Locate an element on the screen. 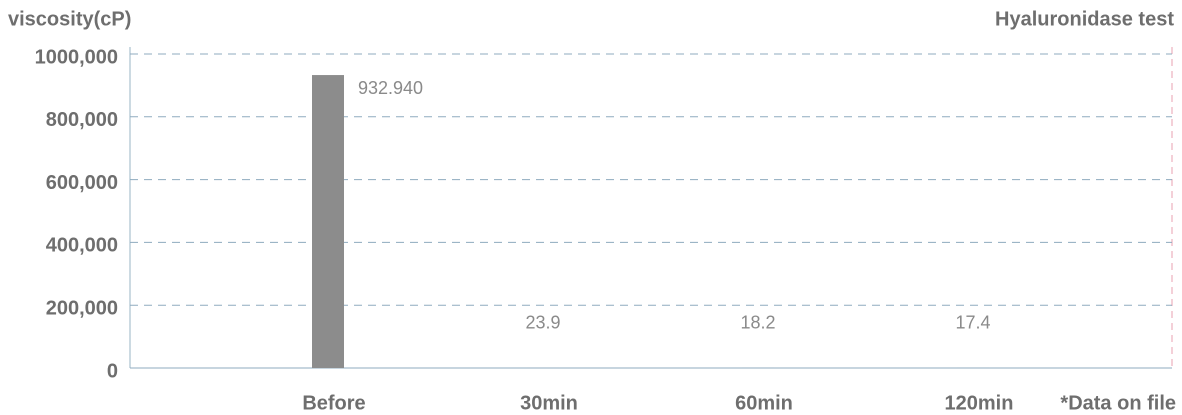 This screenshot has height=415, width=1182. y-tick-label: 0 is located at coordinates (112, 371).